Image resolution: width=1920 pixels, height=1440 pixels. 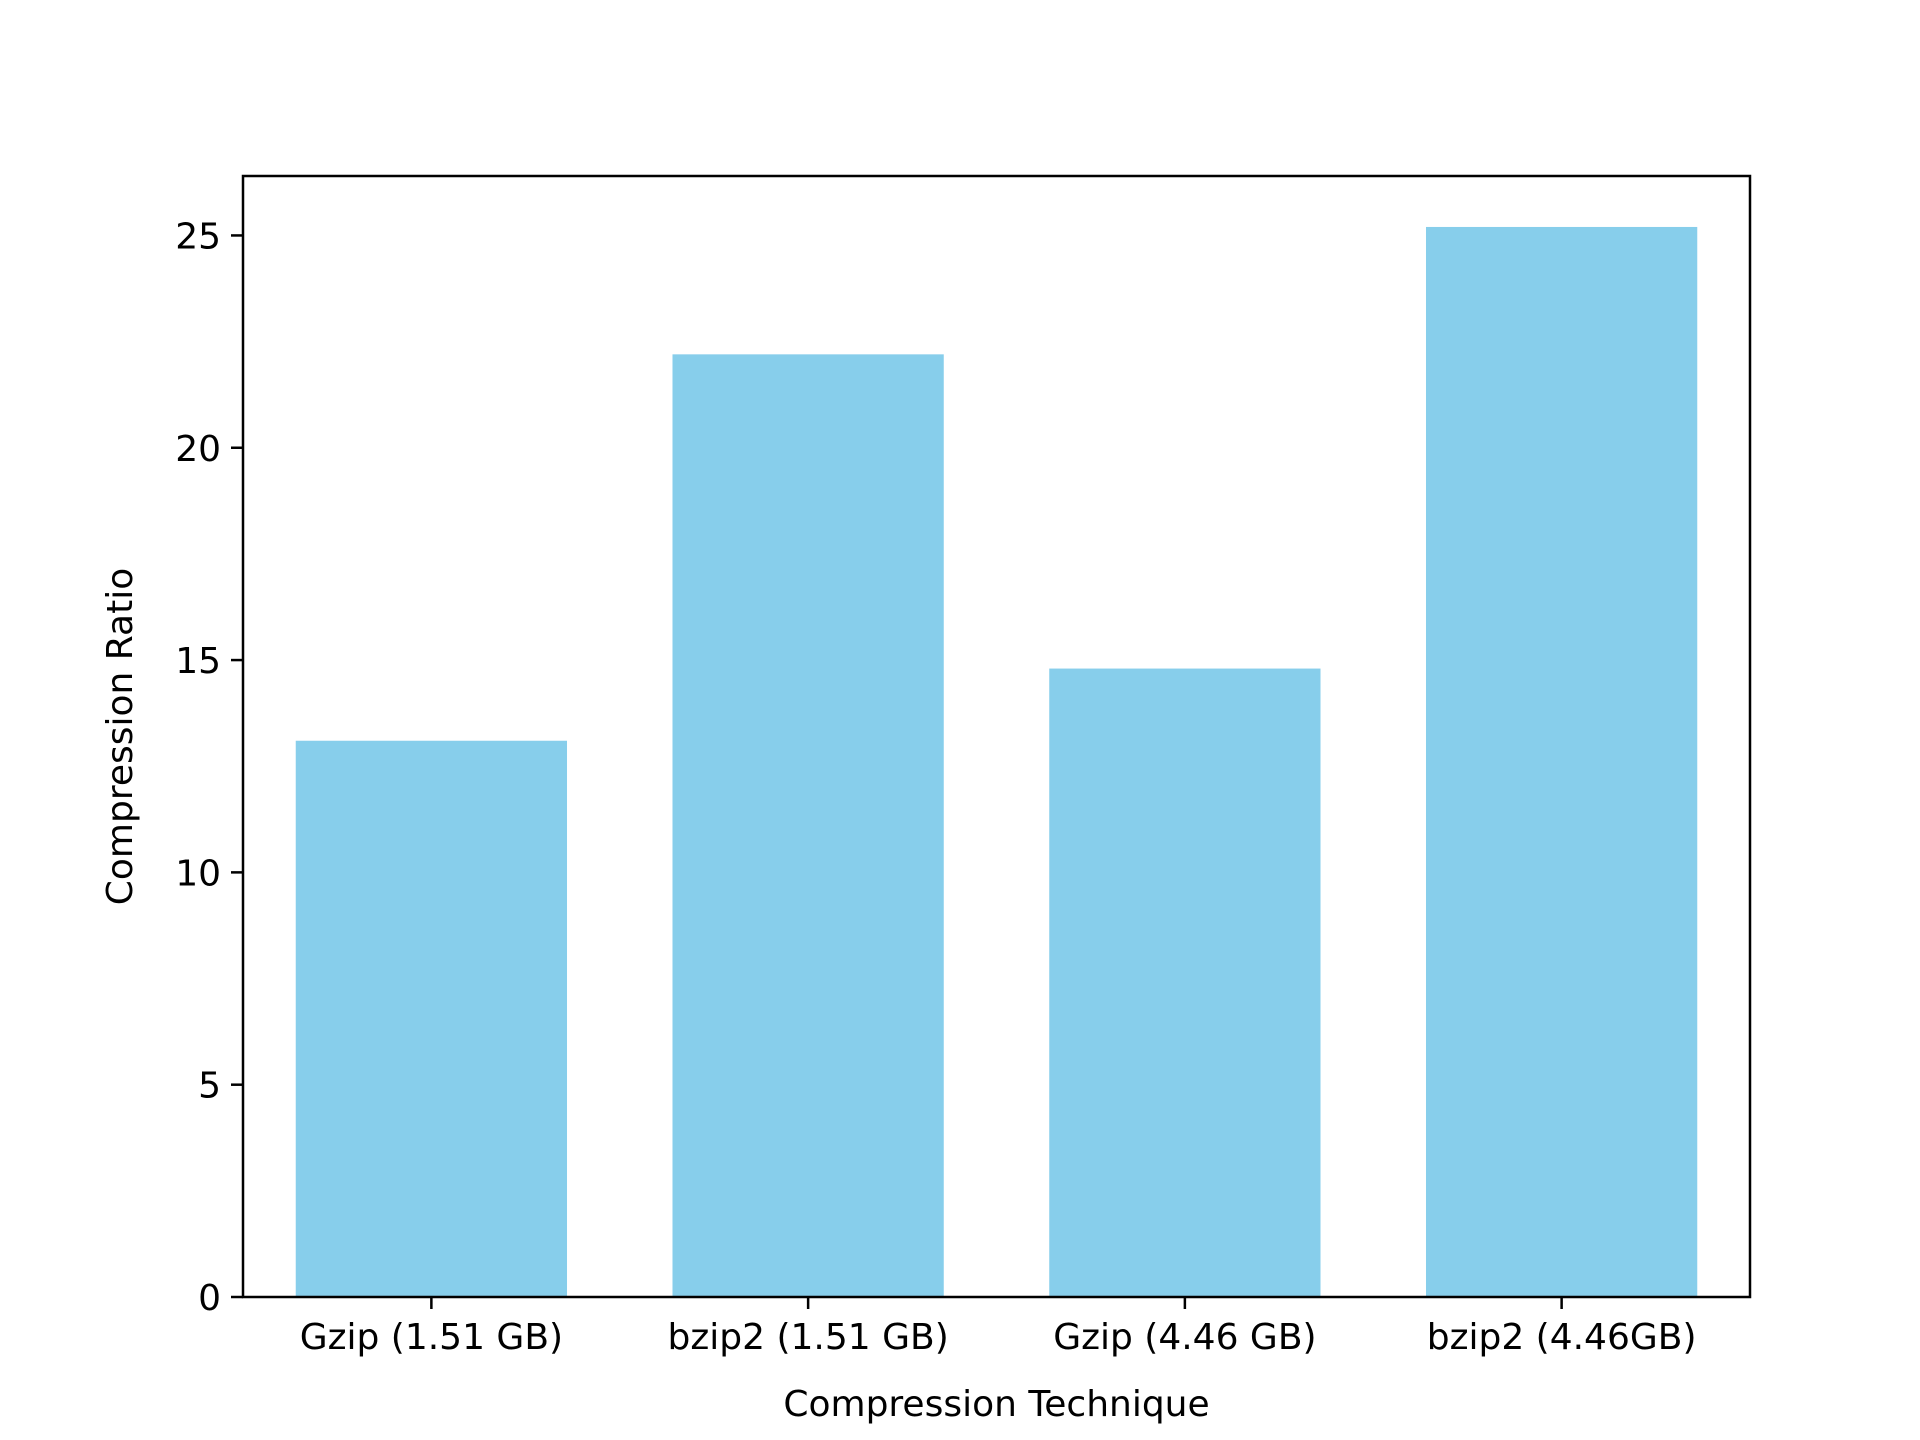 I want to click on y-tick-label: 10, so click(x=198, y=873).